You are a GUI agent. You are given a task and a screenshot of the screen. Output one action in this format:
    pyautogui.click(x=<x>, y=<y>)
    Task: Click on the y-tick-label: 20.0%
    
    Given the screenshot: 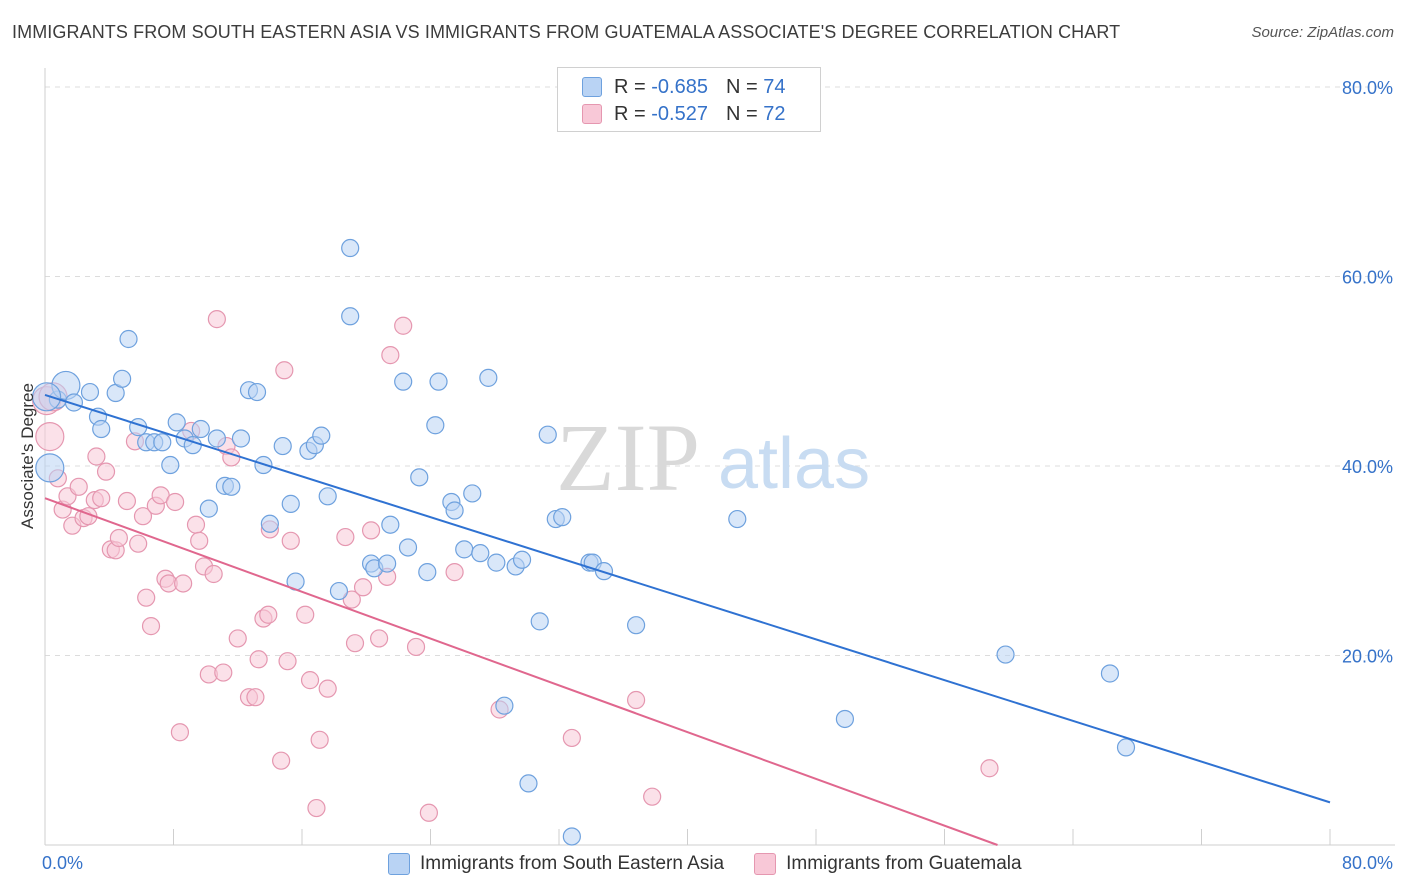 What is the action you would take?
    pyautogui.click(x=1367, y=656)
    